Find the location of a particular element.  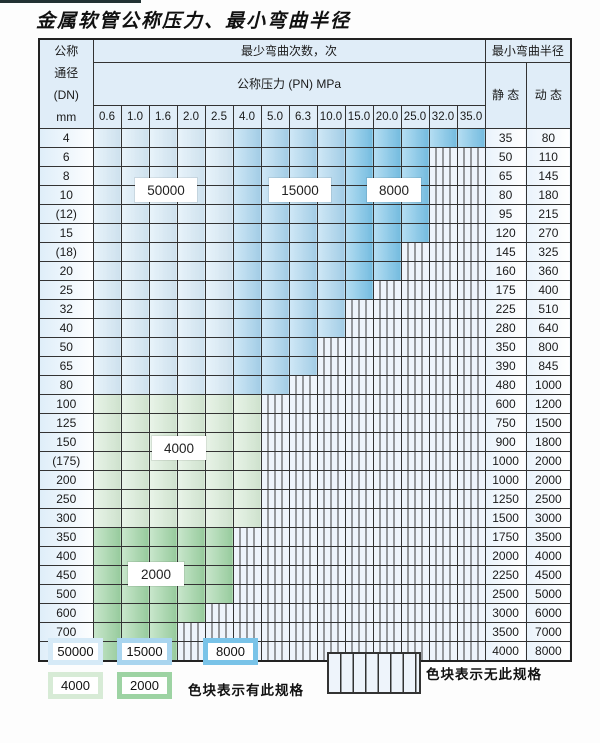

page-title: 金属软管公称压力、最小弯曲半径 is located at coordinates (194, 21).